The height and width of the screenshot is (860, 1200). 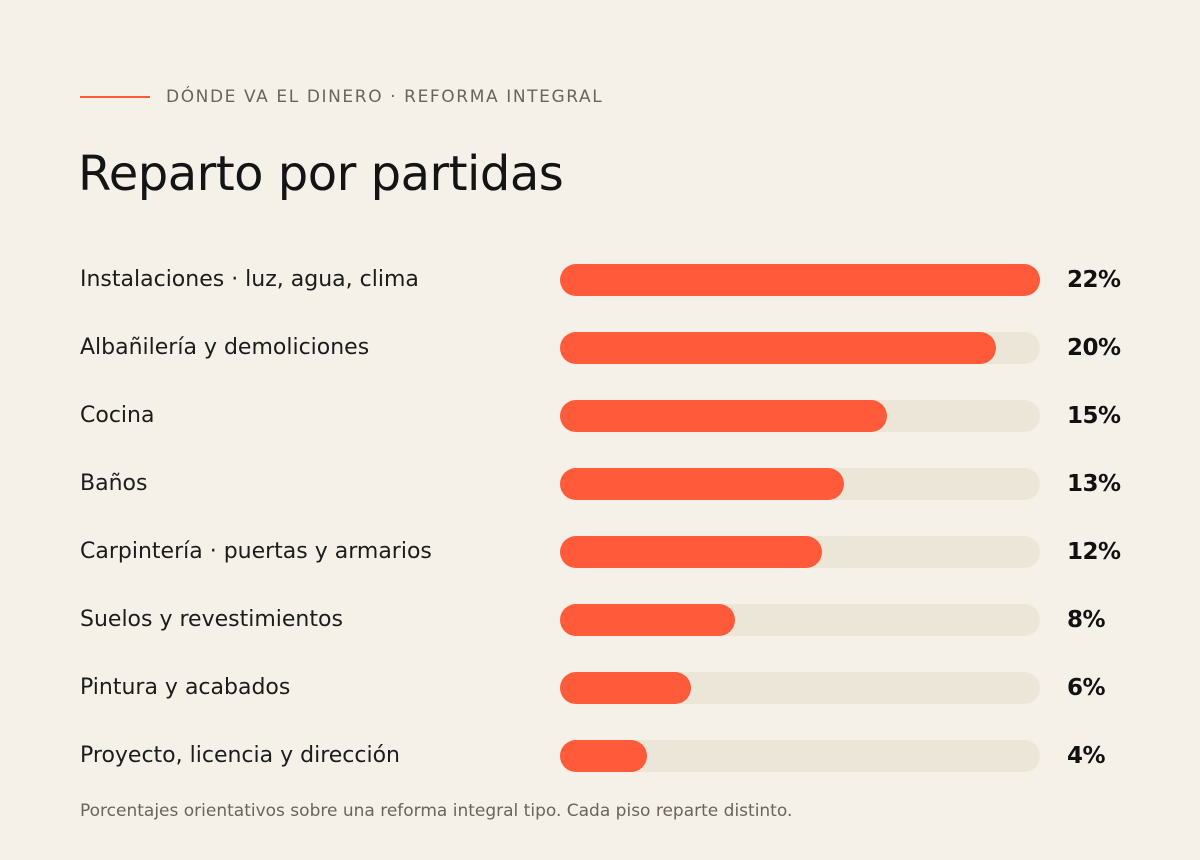 What do you see at coordinates (1086, 620) in the screenshot?
I see `bar-value-label: 8%` at bounding box center [1086, 620].